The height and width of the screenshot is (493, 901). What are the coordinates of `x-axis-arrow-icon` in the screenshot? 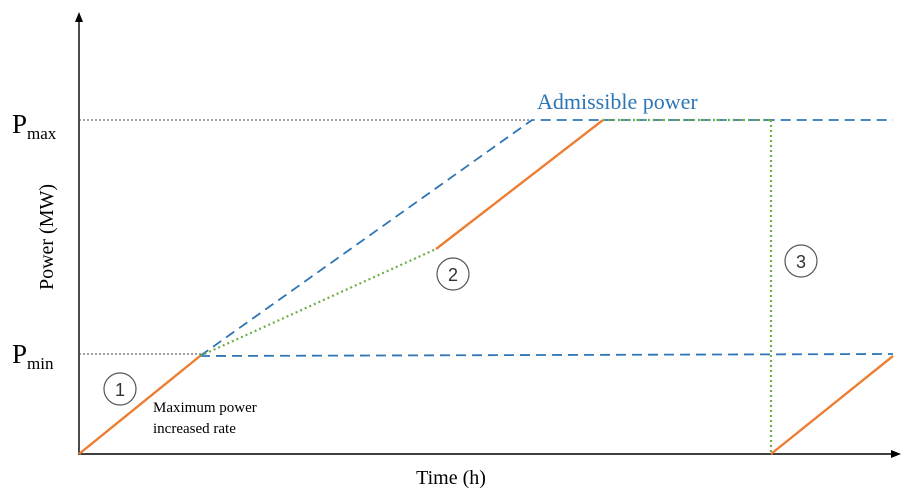 It's located at (896, 454).